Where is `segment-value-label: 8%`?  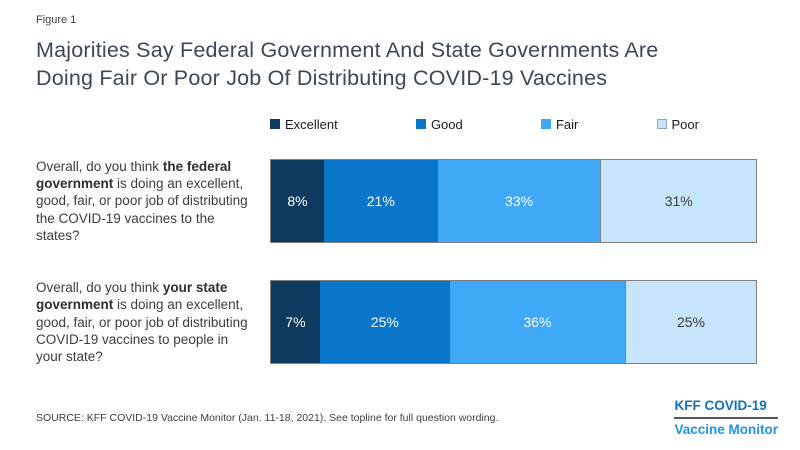
segment-value-label: 8% is located at coordinates (297, 200).